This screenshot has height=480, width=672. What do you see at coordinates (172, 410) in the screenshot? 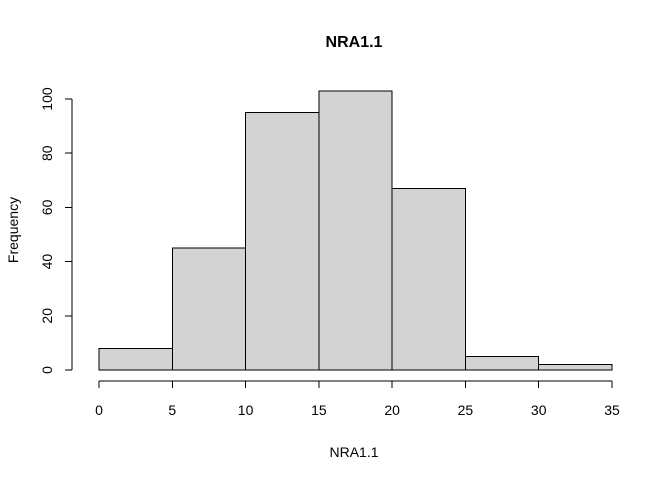
I see `x-tick-label: 5` at bounding box center [172, 410].